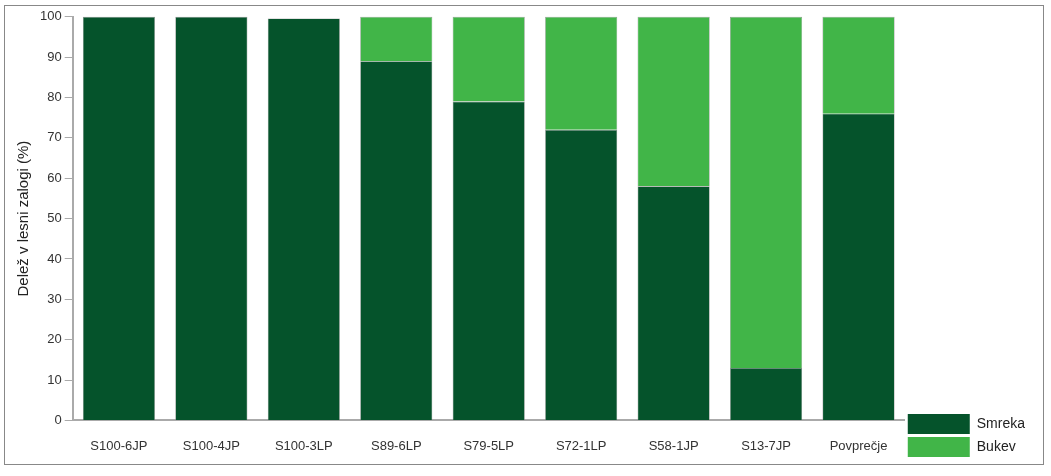  What do you see at coordinates (211, 445) in the screenshot?
I see `x-tick-label: S100-4JP` at bounding box center [211, 445].